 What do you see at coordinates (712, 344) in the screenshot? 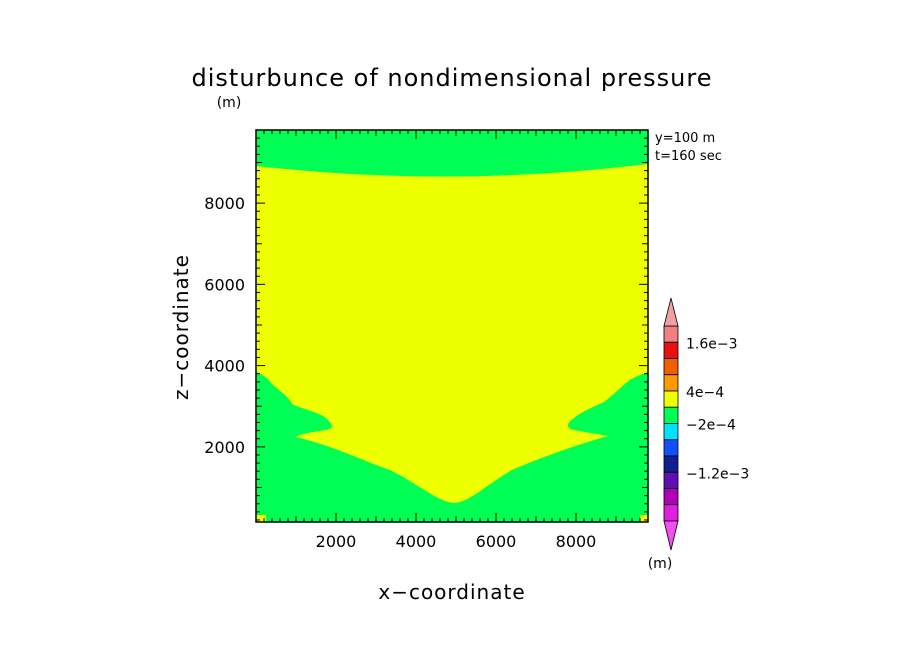
I see `colorbar-label: 1.6e−3` at bounding box center [712, 344].